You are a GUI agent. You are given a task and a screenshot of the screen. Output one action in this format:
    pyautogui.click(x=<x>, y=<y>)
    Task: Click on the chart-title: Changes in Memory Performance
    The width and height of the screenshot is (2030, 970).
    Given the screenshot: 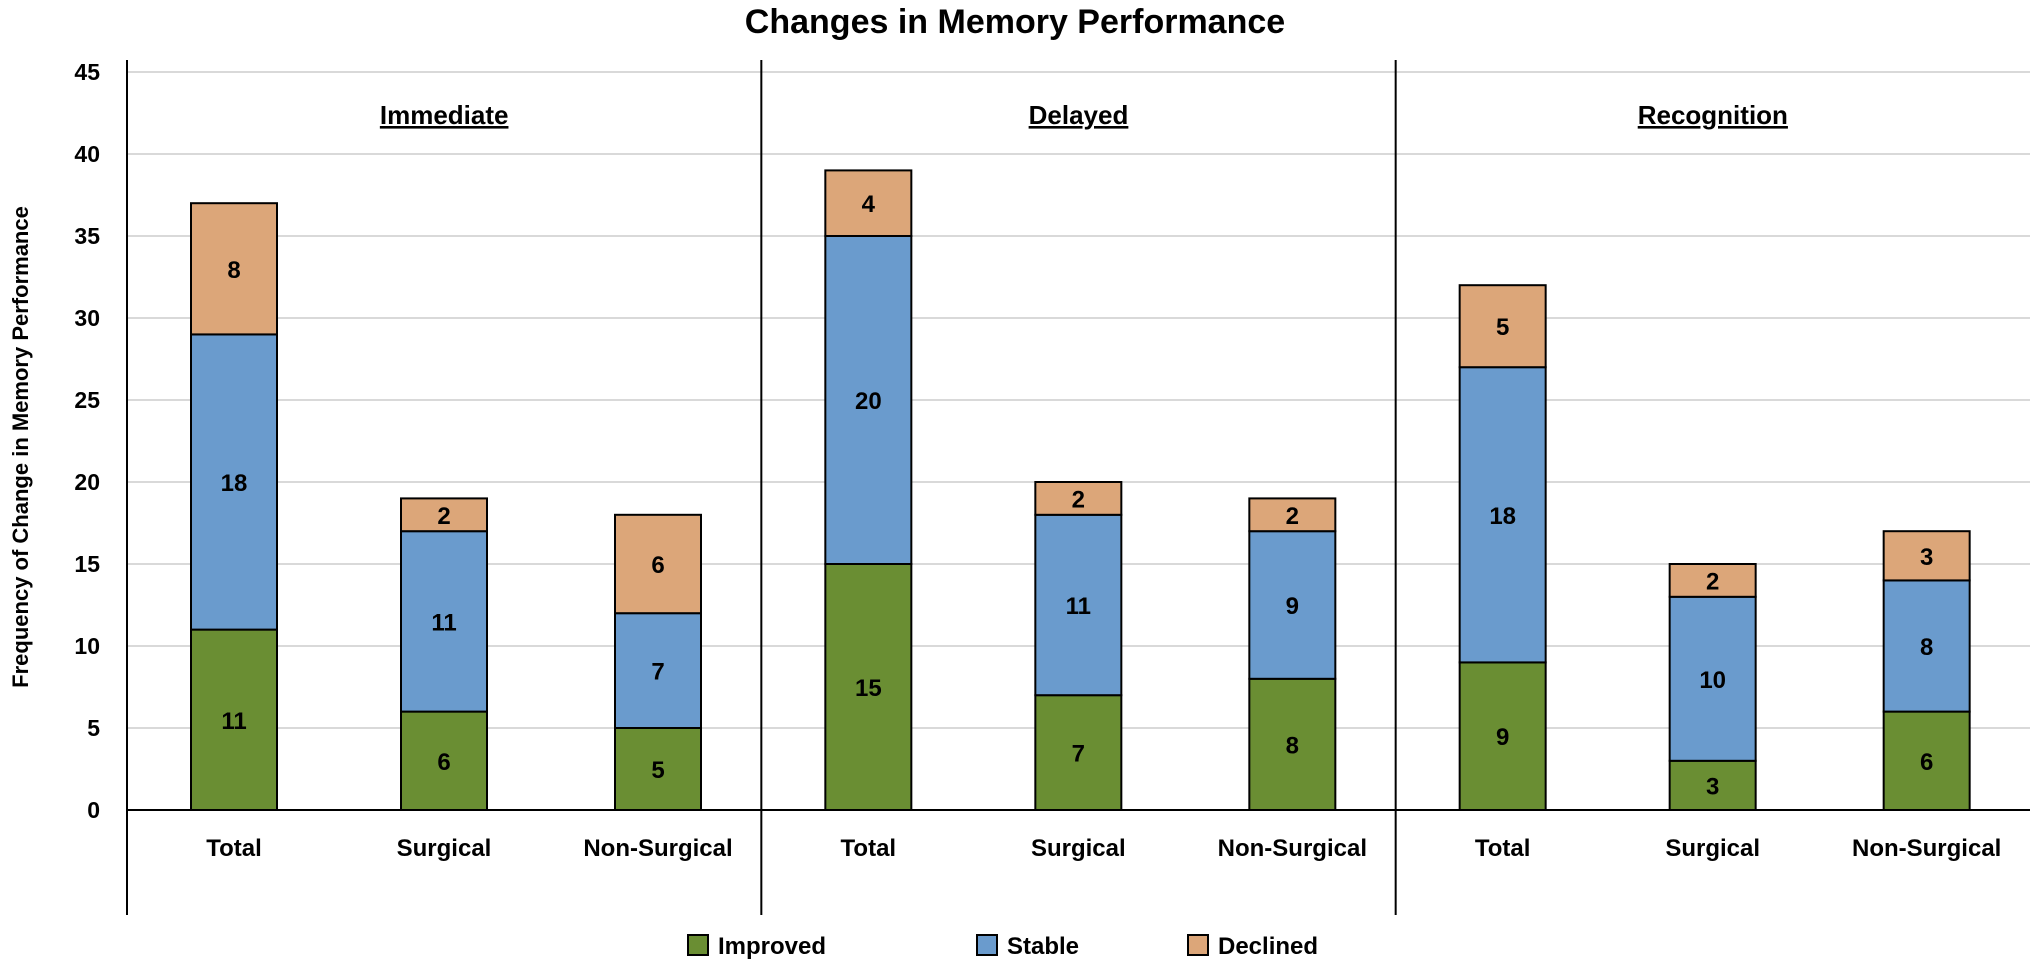 What is the action you would take?
    pyautogui.click(x=1015, y=22)
    